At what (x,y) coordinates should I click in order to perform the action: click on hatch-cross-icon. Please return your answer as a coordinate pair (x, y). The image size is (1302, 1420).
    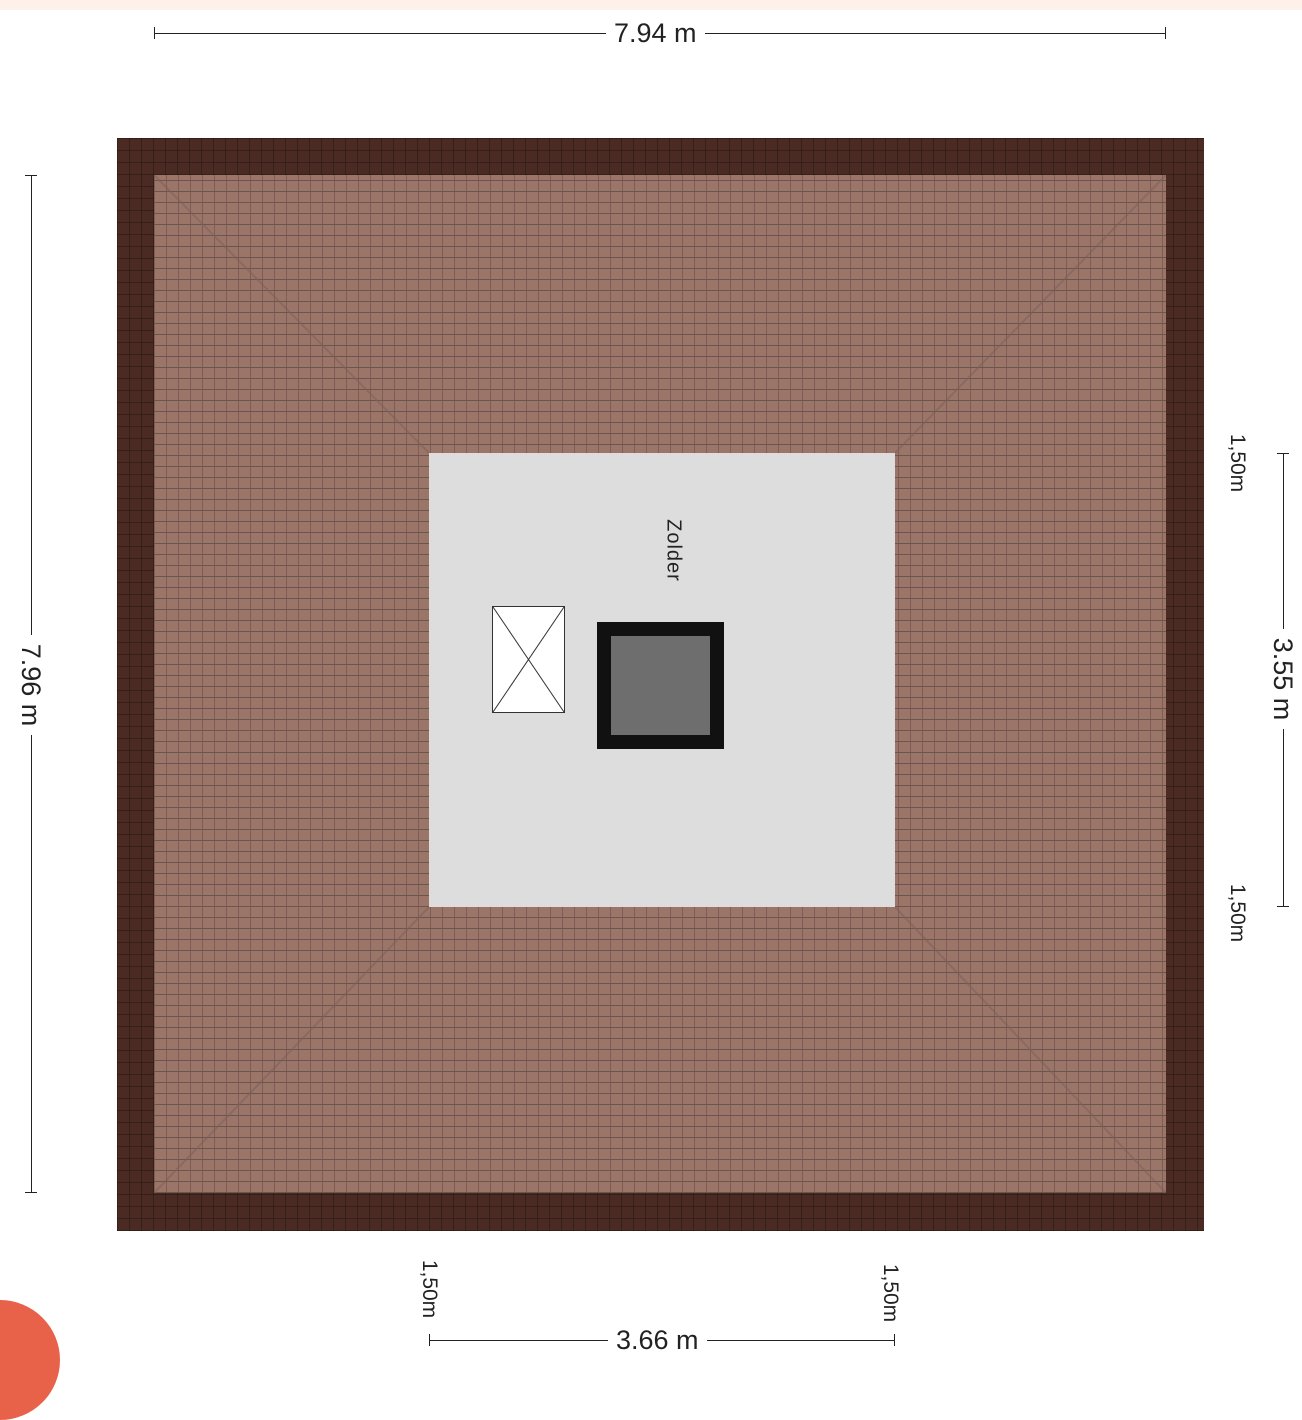
    Looking at the image, I should click on (528, 659).